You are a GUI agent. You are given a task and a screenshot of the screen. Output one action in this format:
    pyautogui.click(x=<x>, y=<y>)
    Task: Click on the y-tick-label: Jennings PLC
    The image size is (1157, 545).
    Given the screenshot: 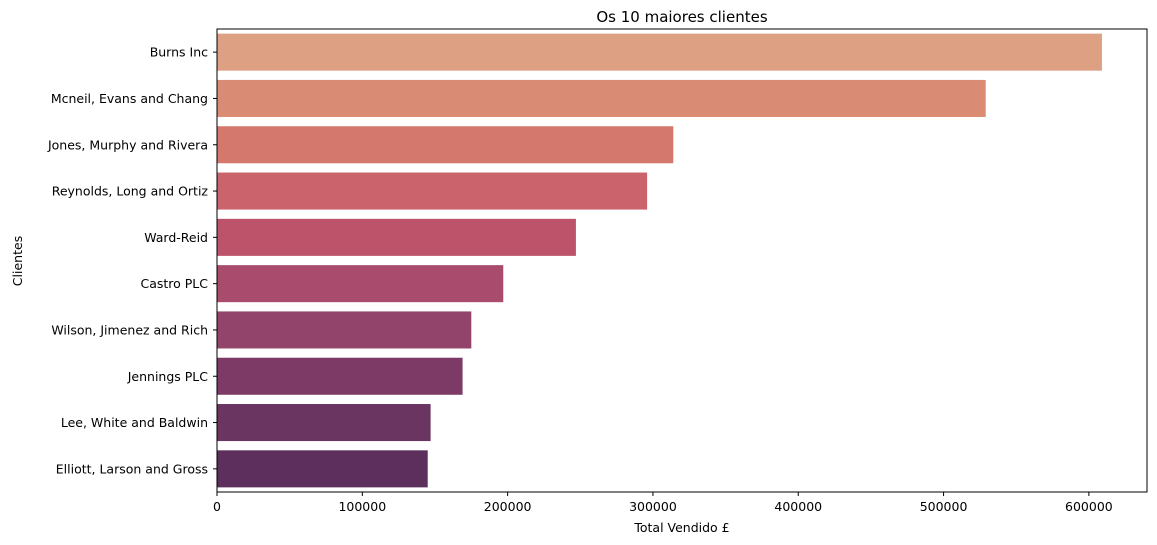 What is the action you would take?
    pyautogui.click(x=168, y=376)
    